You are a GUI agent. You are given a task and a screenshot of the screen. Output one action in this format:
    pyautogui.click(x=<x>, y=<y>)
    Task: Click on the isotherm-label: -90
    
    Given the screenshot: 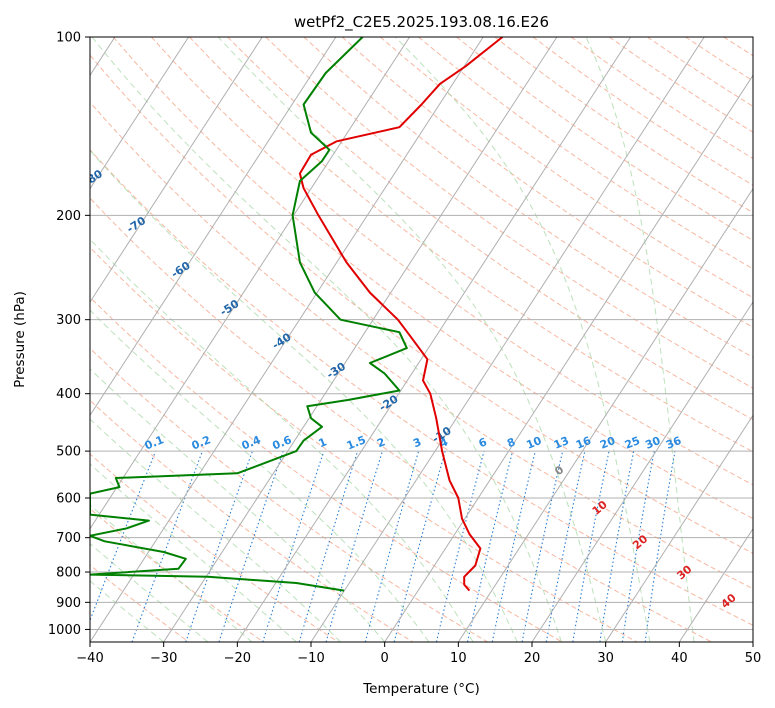 What is the action you would take?
    pyautogui.click(x=51, y=130)
    